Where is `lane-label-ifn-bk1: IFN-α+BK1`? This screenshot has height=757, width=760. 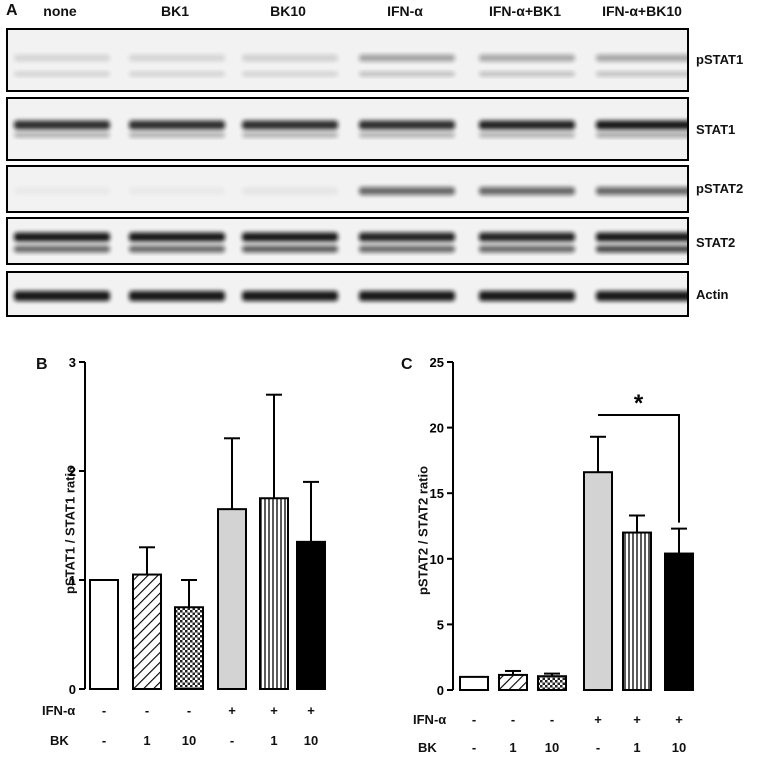 lane-label-ifn-bk1: IFN-α+BK1 is located at coordinates (525, 11).